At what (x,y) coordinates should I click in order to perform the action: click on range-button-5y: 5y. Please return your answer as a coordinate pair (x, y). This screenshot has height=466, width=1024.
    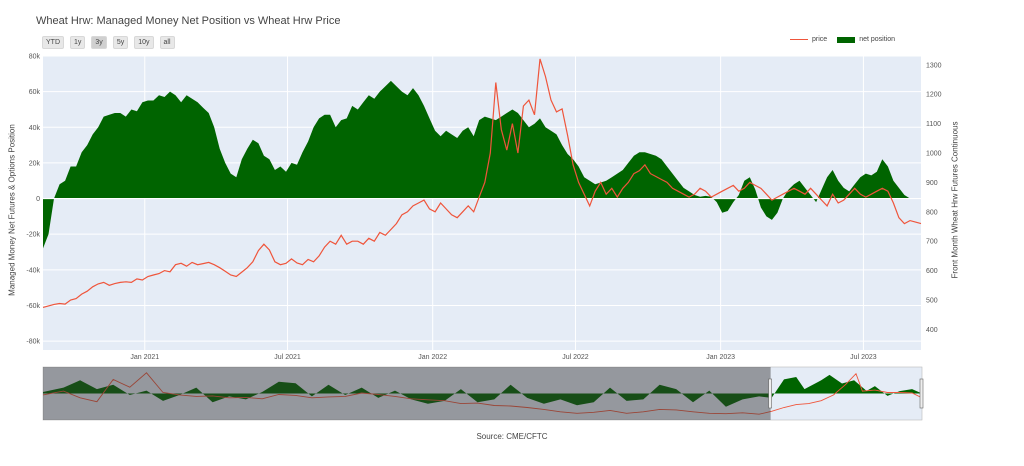
    Looking at the image, I should click on (120, 42).